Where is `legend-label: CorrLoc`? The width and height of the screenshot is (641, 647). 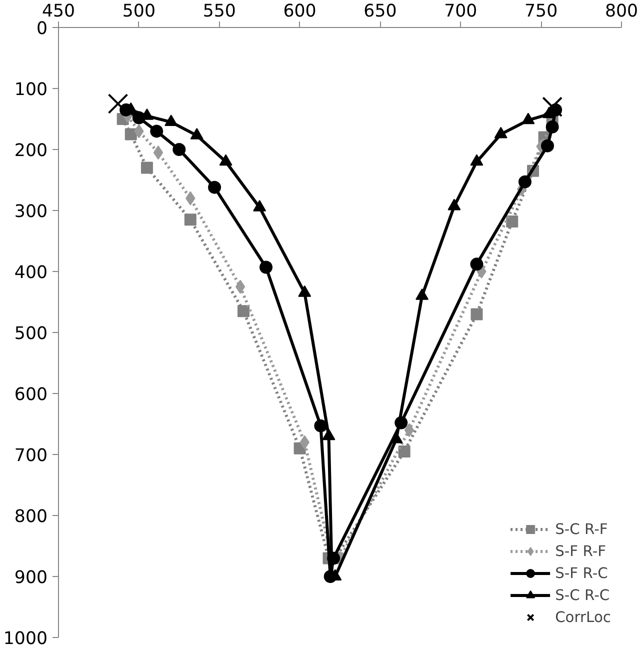
legend-label: CorrLoc is located at coordinates (583, 617).